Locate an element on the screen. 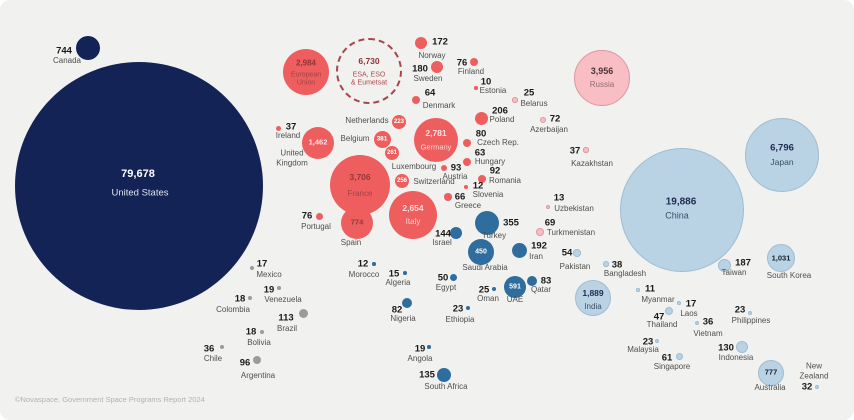 The height and width of the screenshot is (420, 854). value-label-nigeria: 82 is located at coordinates (397, 310).